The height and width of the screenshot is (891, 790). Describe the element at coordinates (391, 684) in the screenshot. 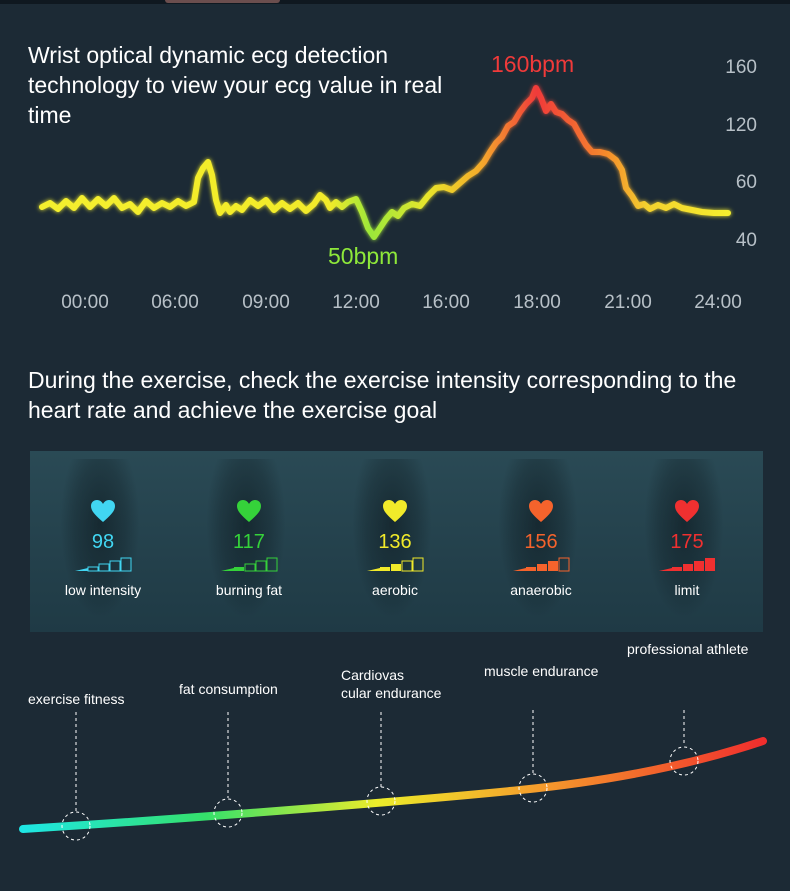

I see `goal-label: Cardiovas cular endurance` at that location.